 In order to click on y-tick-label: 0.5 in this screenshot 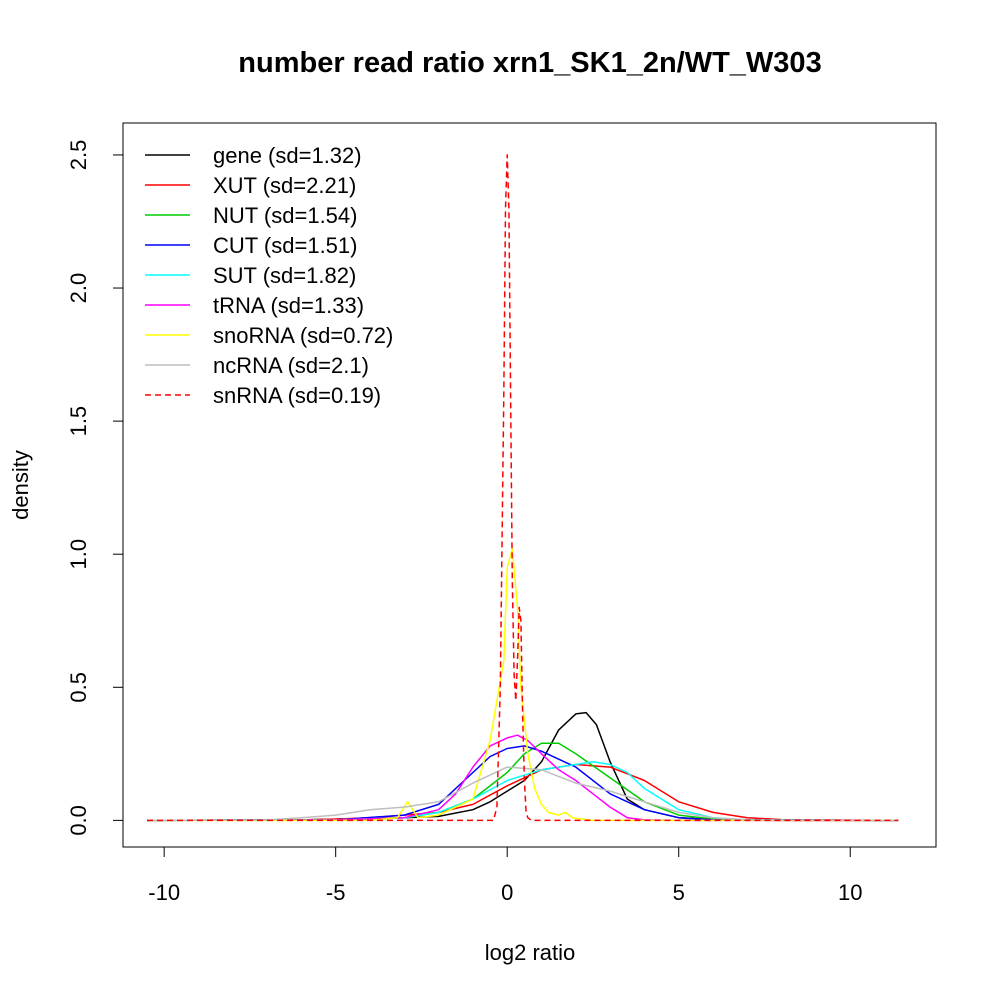, I will do `click(78, 687)`.